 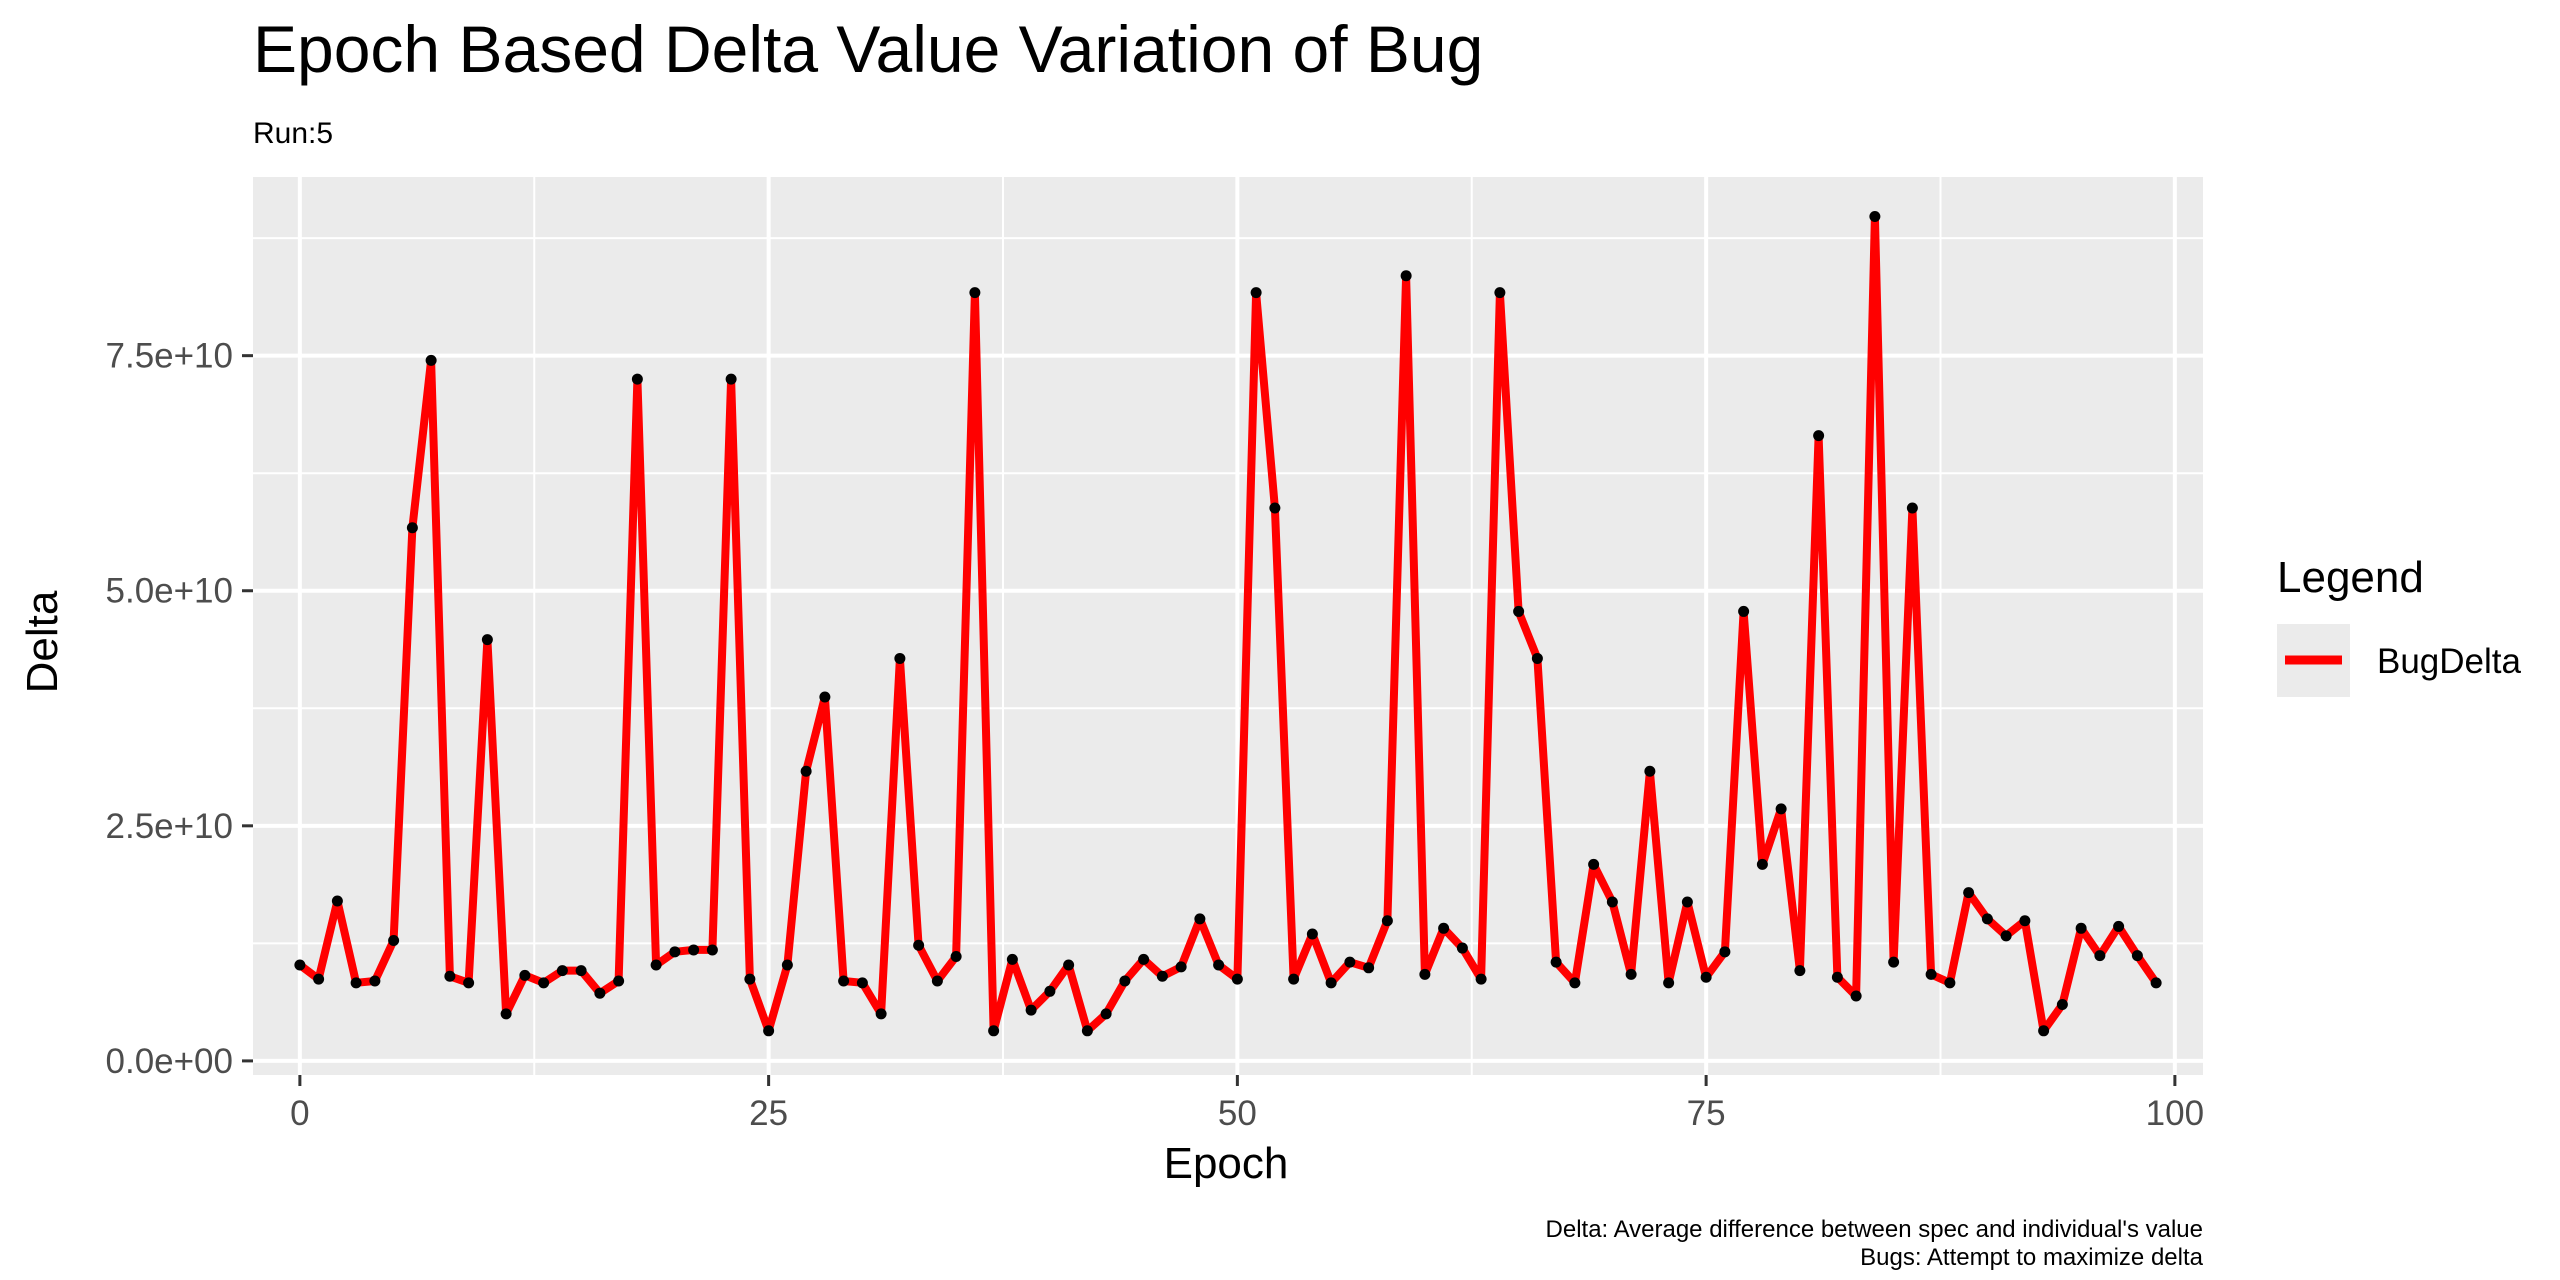 What do you see at coordinates (2399, 625) in the screenshot?
I see `legend: Legend BugDelta` at bounding box center [2399, 625].